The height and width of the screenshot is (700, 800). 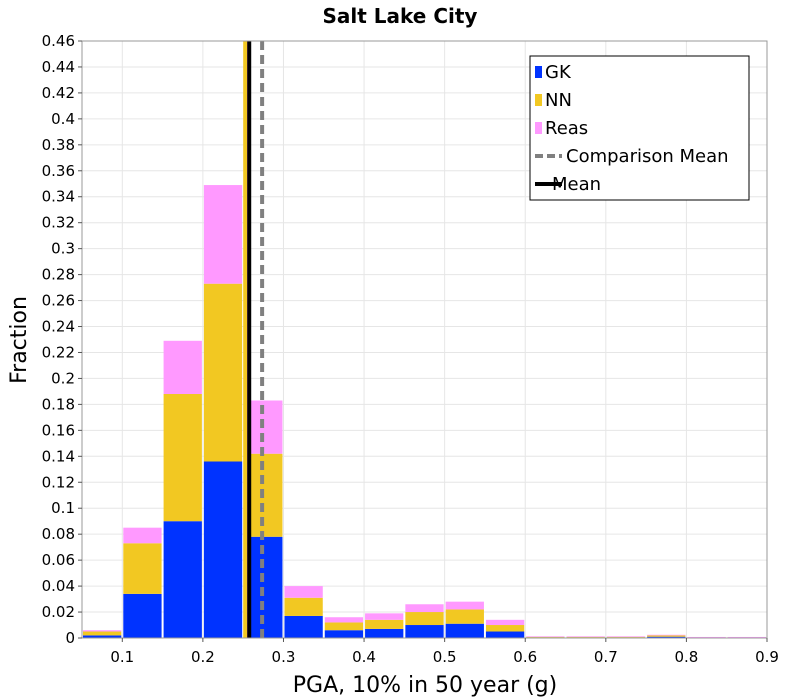 What do you see at coordinates (425, 685) in the screenshot?
I see `x-axis-label: PGA, 10% in 50 year (g)` at bounding box center [425, 685].